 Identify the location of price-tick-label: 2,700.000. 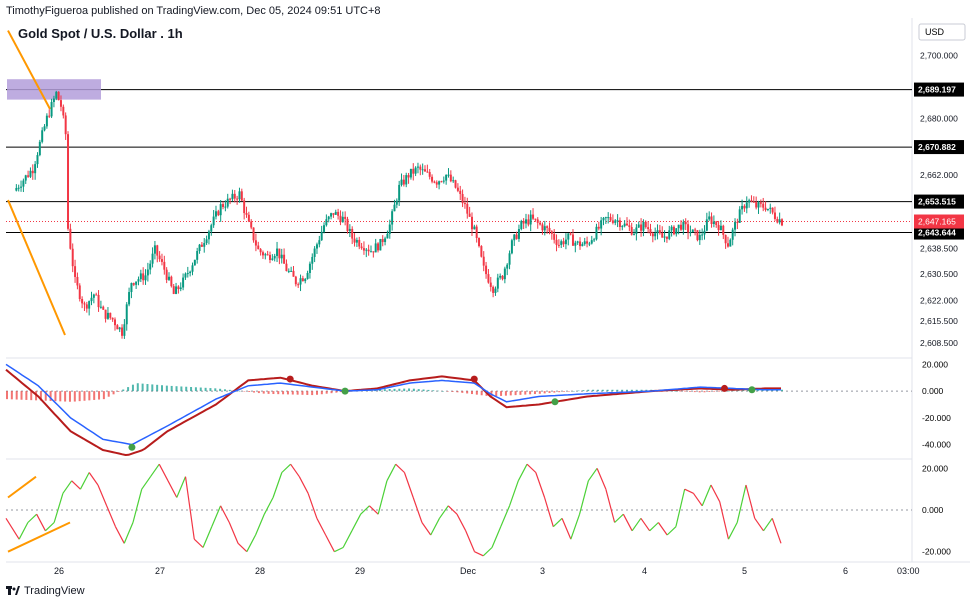
(939, 56).